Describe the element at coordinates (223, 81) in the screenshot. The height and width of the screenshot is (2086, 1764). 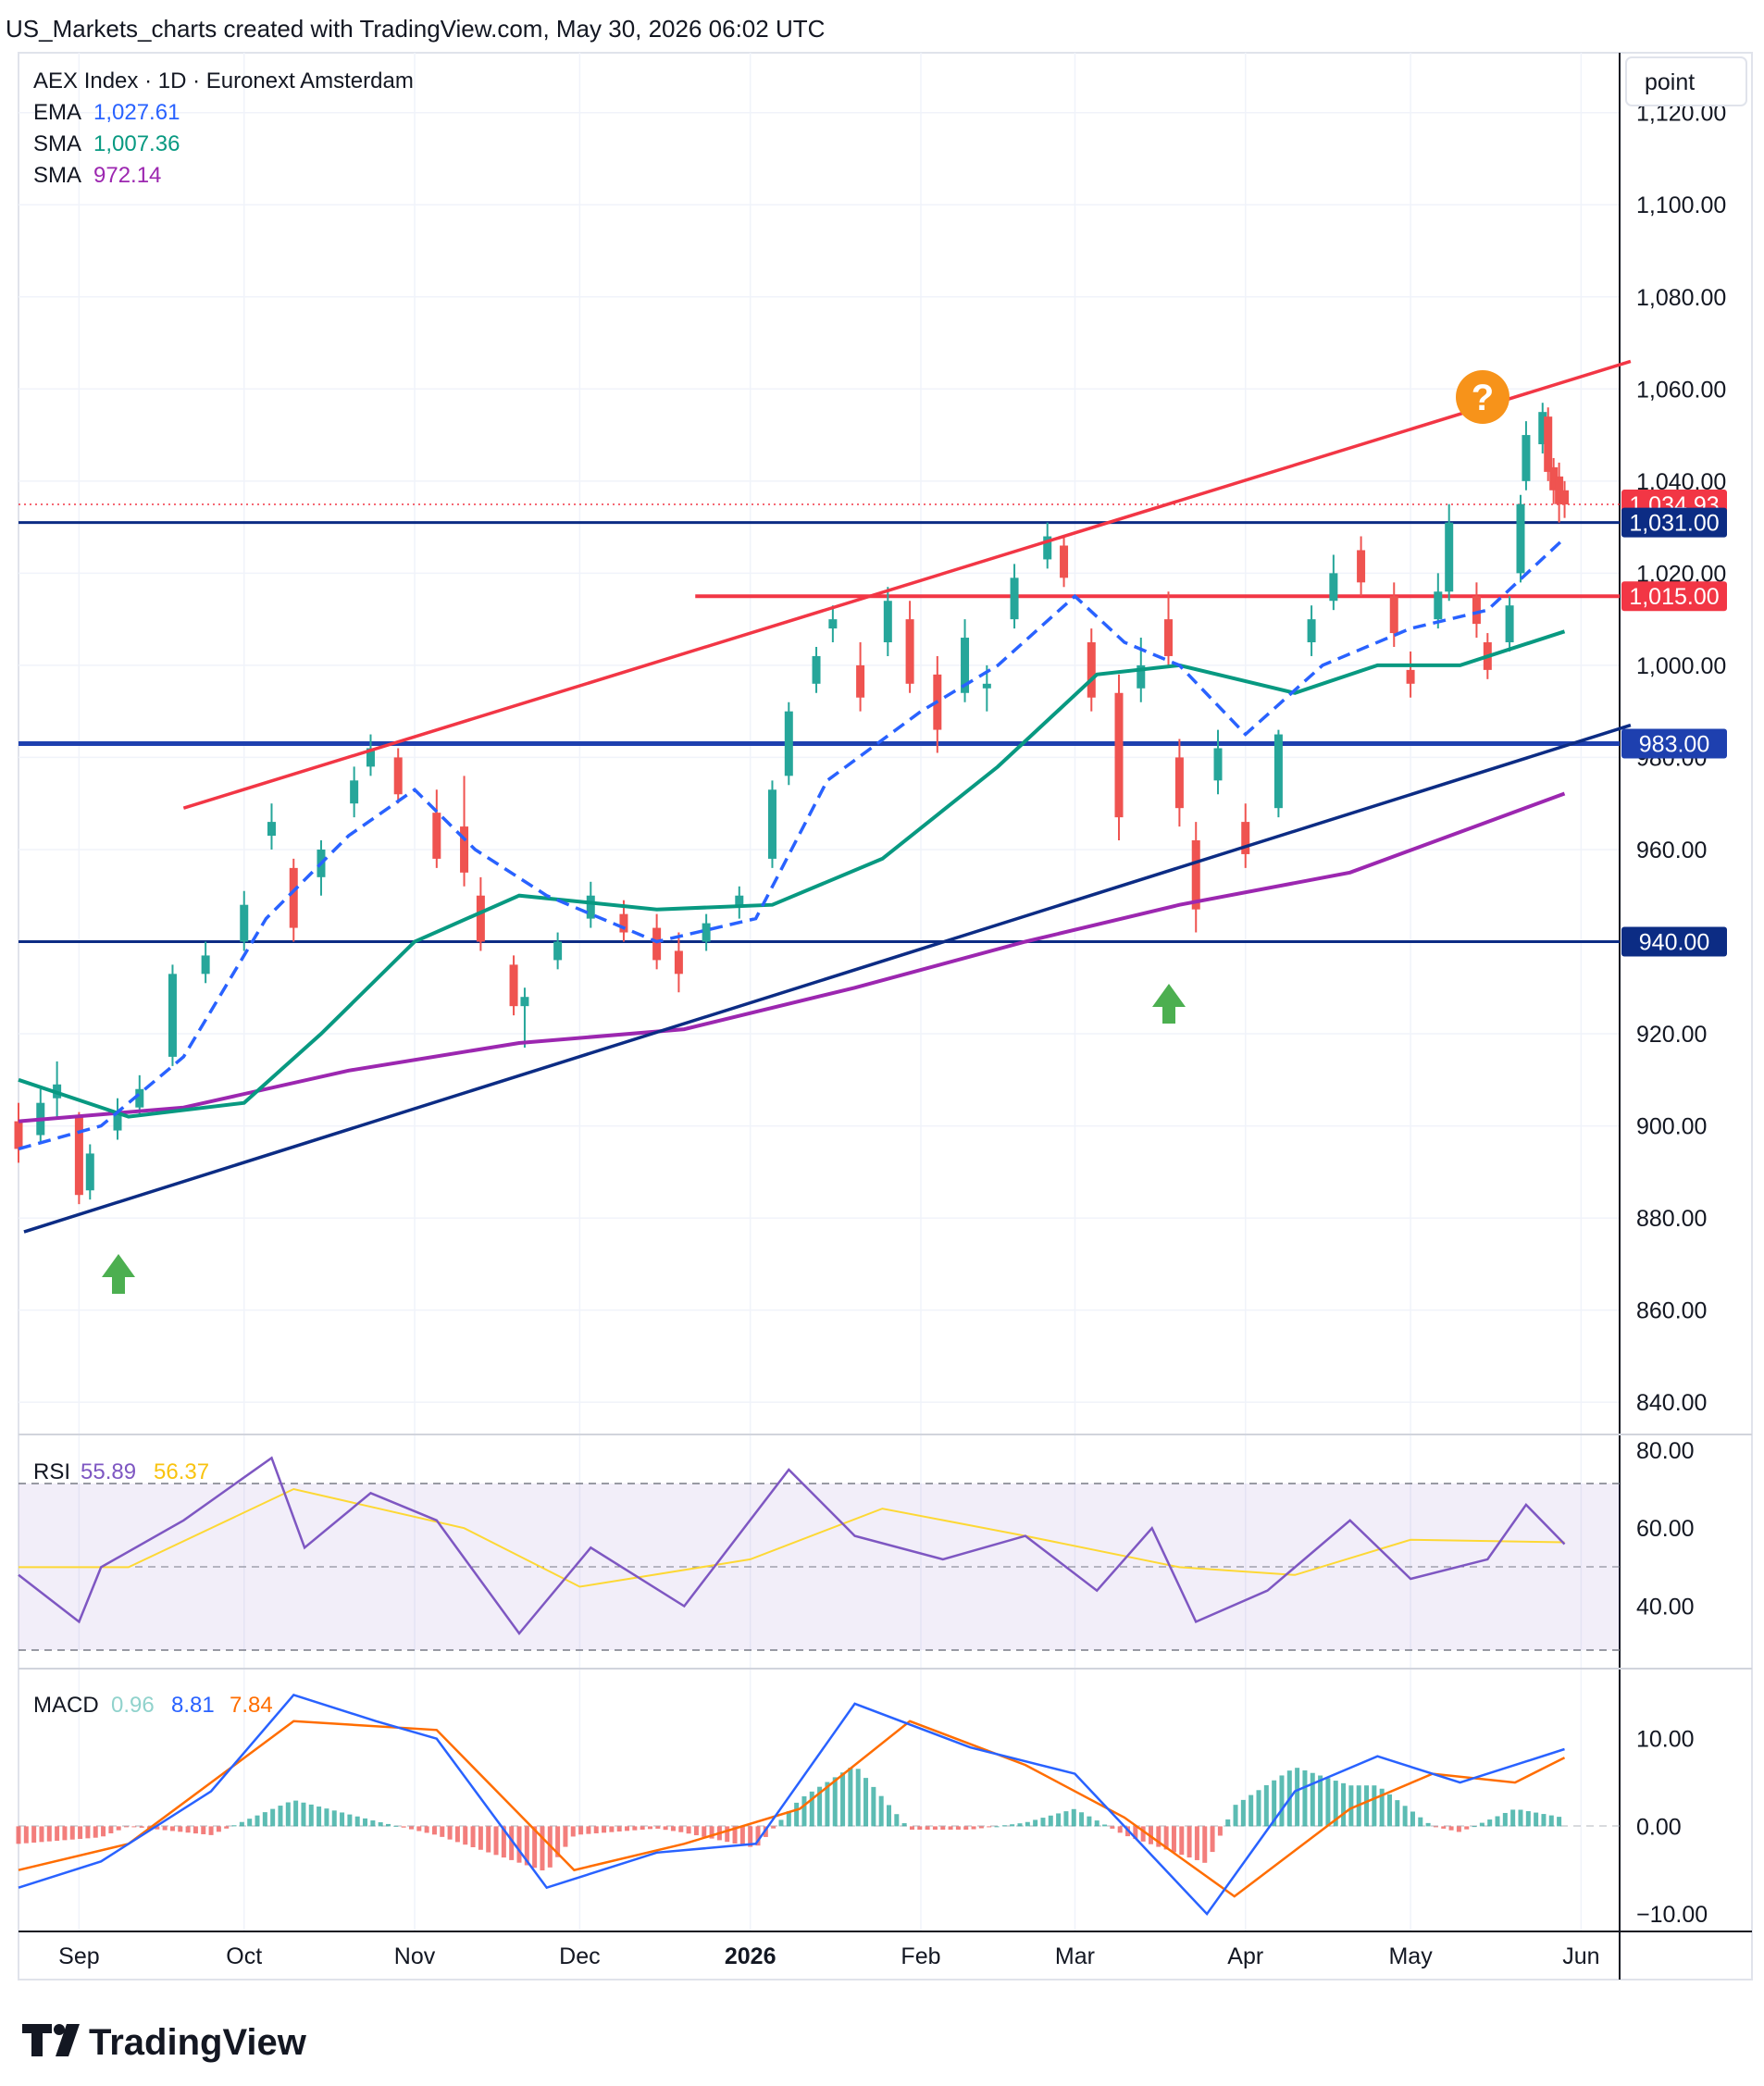
I see `legend-symbol: AEX Index · 1D · Euronext Amsterdam` at that location.